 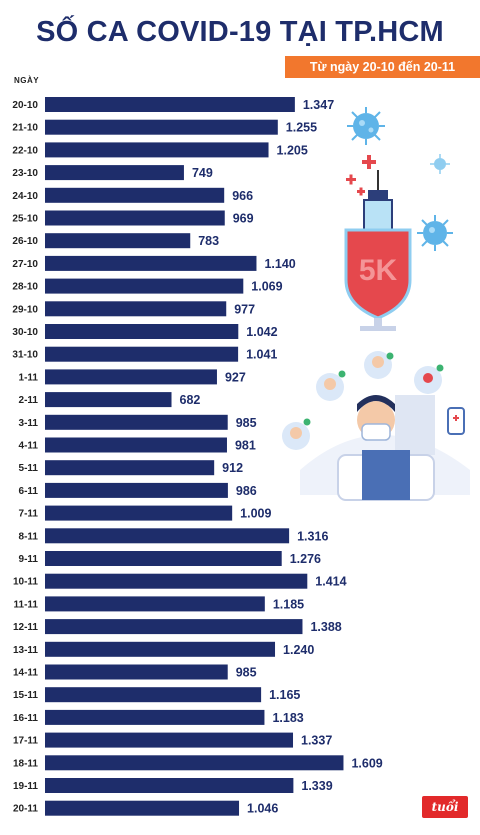 What do you see at coordinates (378, 250) in the screenshot?
I see `syringe-5k-shield-icon: 5K` at bounding box center [378, 250].